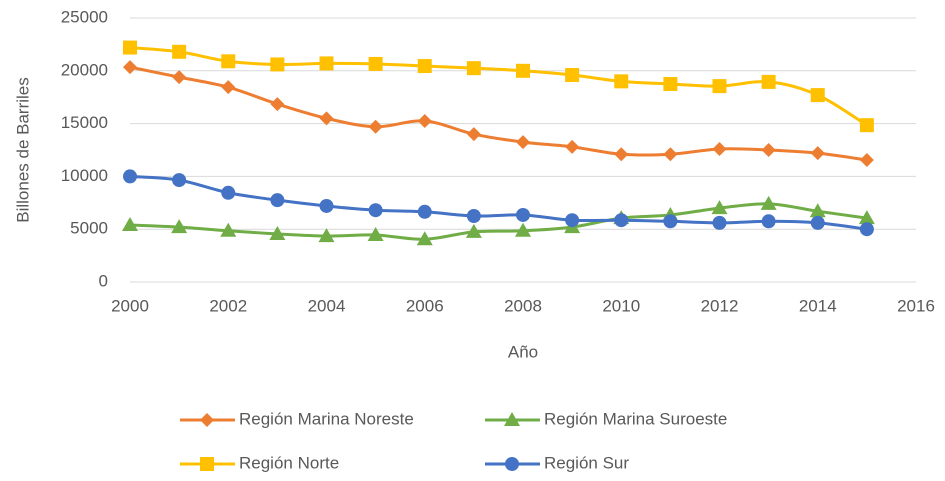 This screenshot has width=945, height=481. Describe the element at coordinates (523, 305) in the screenshot. I see `x-tick-label: 2008` at that location.